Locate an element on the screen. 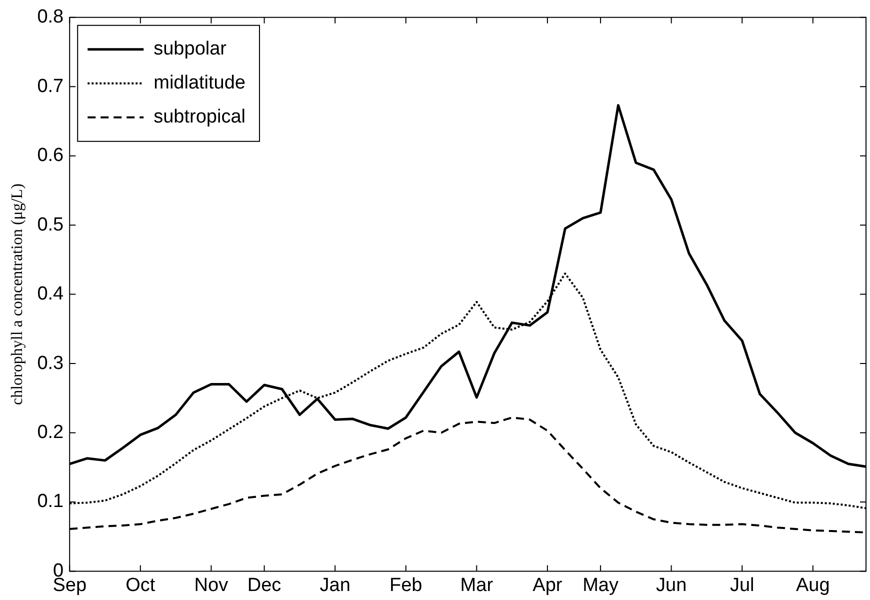 This screenshot has height=600, width=870. y-tick-label: 0.5 is located at coordinates (50, 225).